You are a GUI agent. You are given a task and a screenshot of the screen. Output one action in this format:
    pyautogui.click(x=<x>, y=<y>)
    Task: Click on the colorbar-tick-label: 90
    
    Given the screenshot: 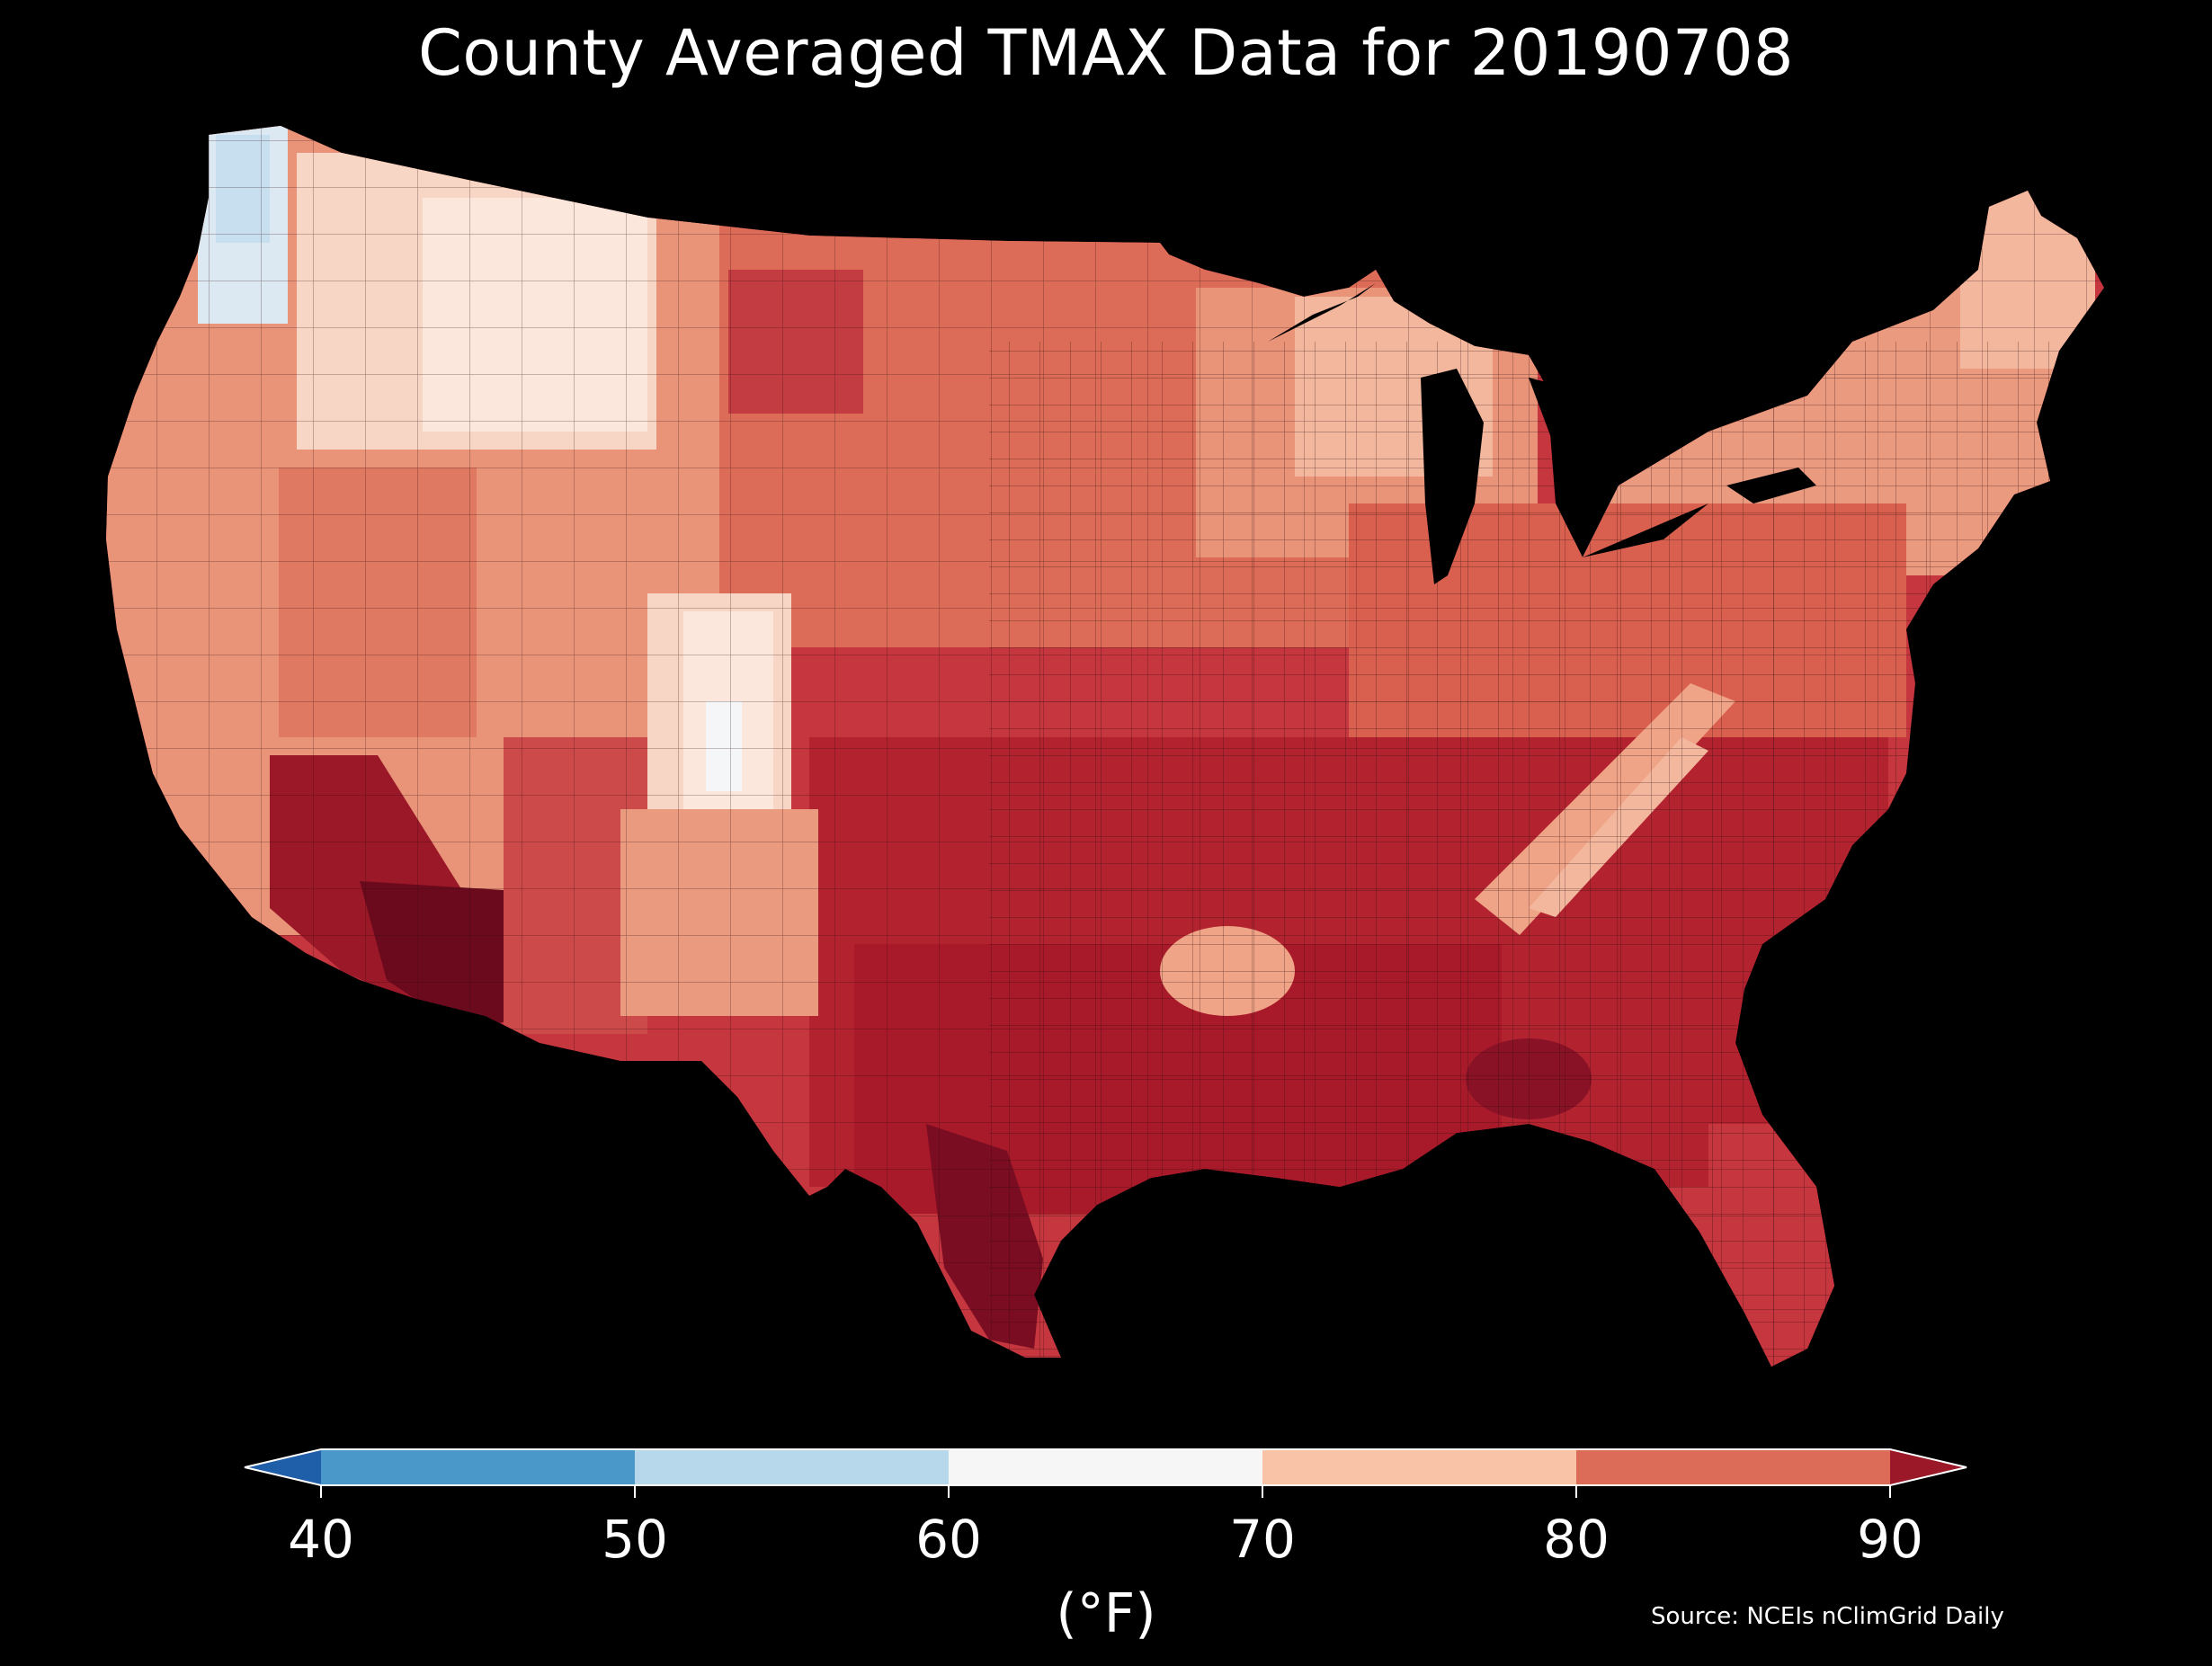 What is the action you would take?
    pyautogui.click(x=1890, y=1540)
    